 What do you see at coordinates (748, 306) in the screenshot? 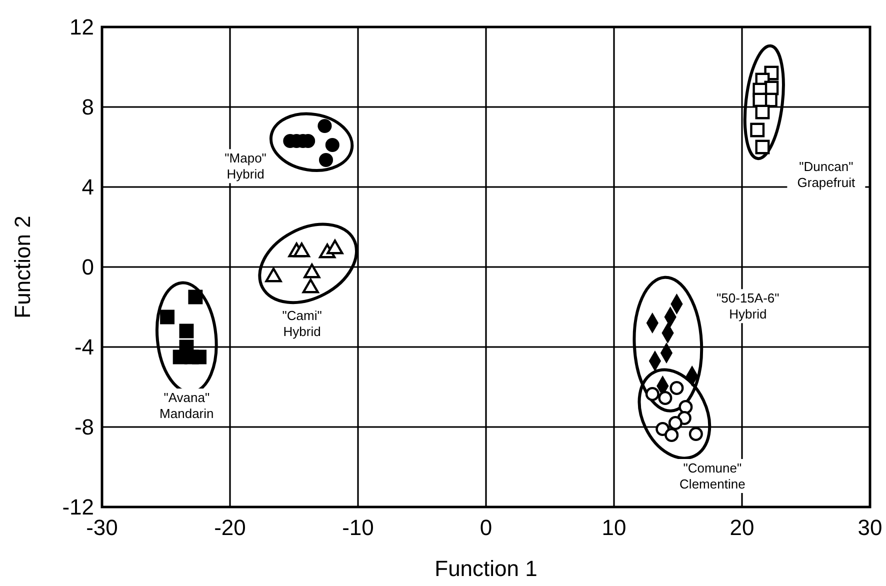
I see `text: "50-15A-6" Hybrid` at bounding box center [748, 306].